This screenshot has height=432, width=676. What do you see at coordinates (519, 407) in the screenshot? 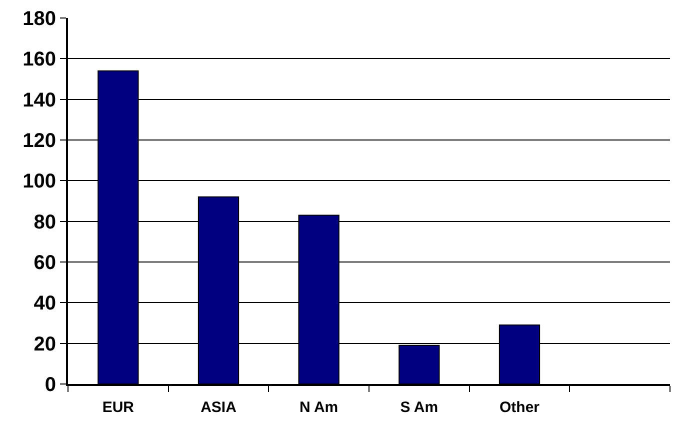
I see `x-tick-label: Other` at bounding box center [519, 407].